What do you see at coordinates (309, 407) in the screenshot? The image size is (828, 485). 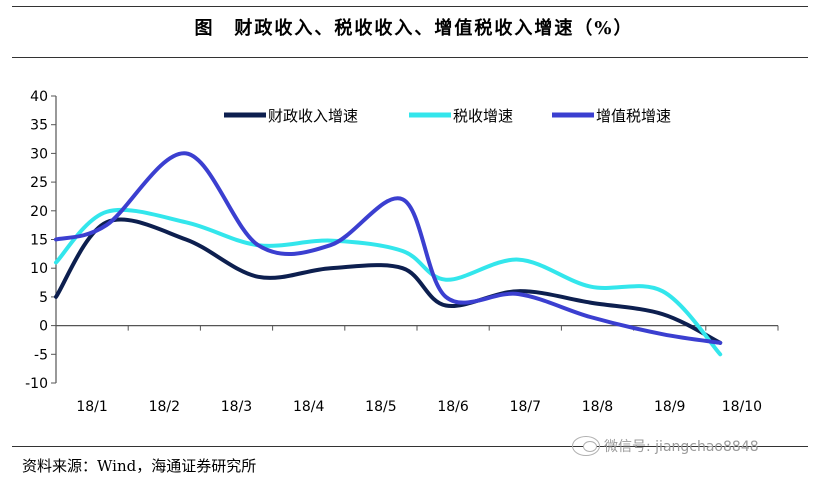 I see `x-tick-label: 18/4` at bounding box center [309, 407].